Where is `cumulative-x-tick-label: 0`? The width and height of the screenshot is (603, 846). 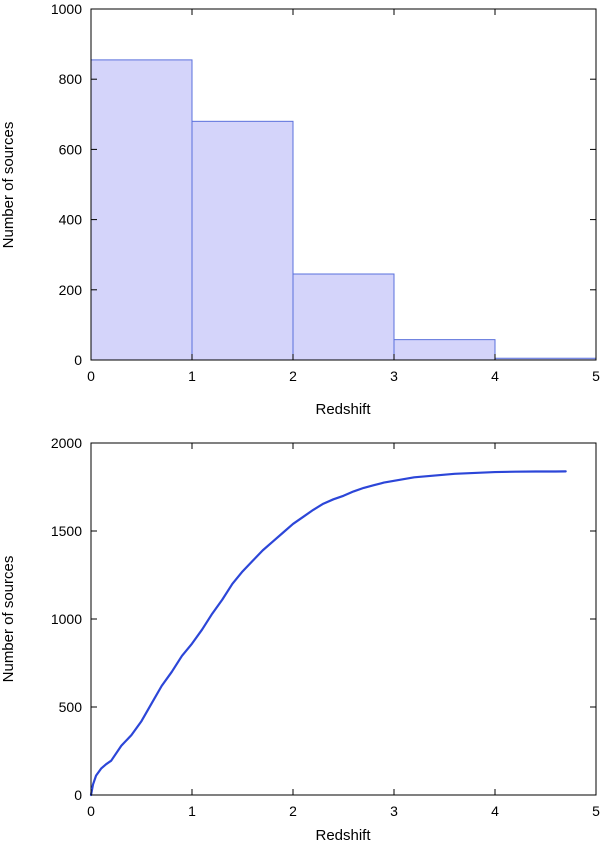 cumulative-x-tick-label: 0 is located at coordinates (91, 811).